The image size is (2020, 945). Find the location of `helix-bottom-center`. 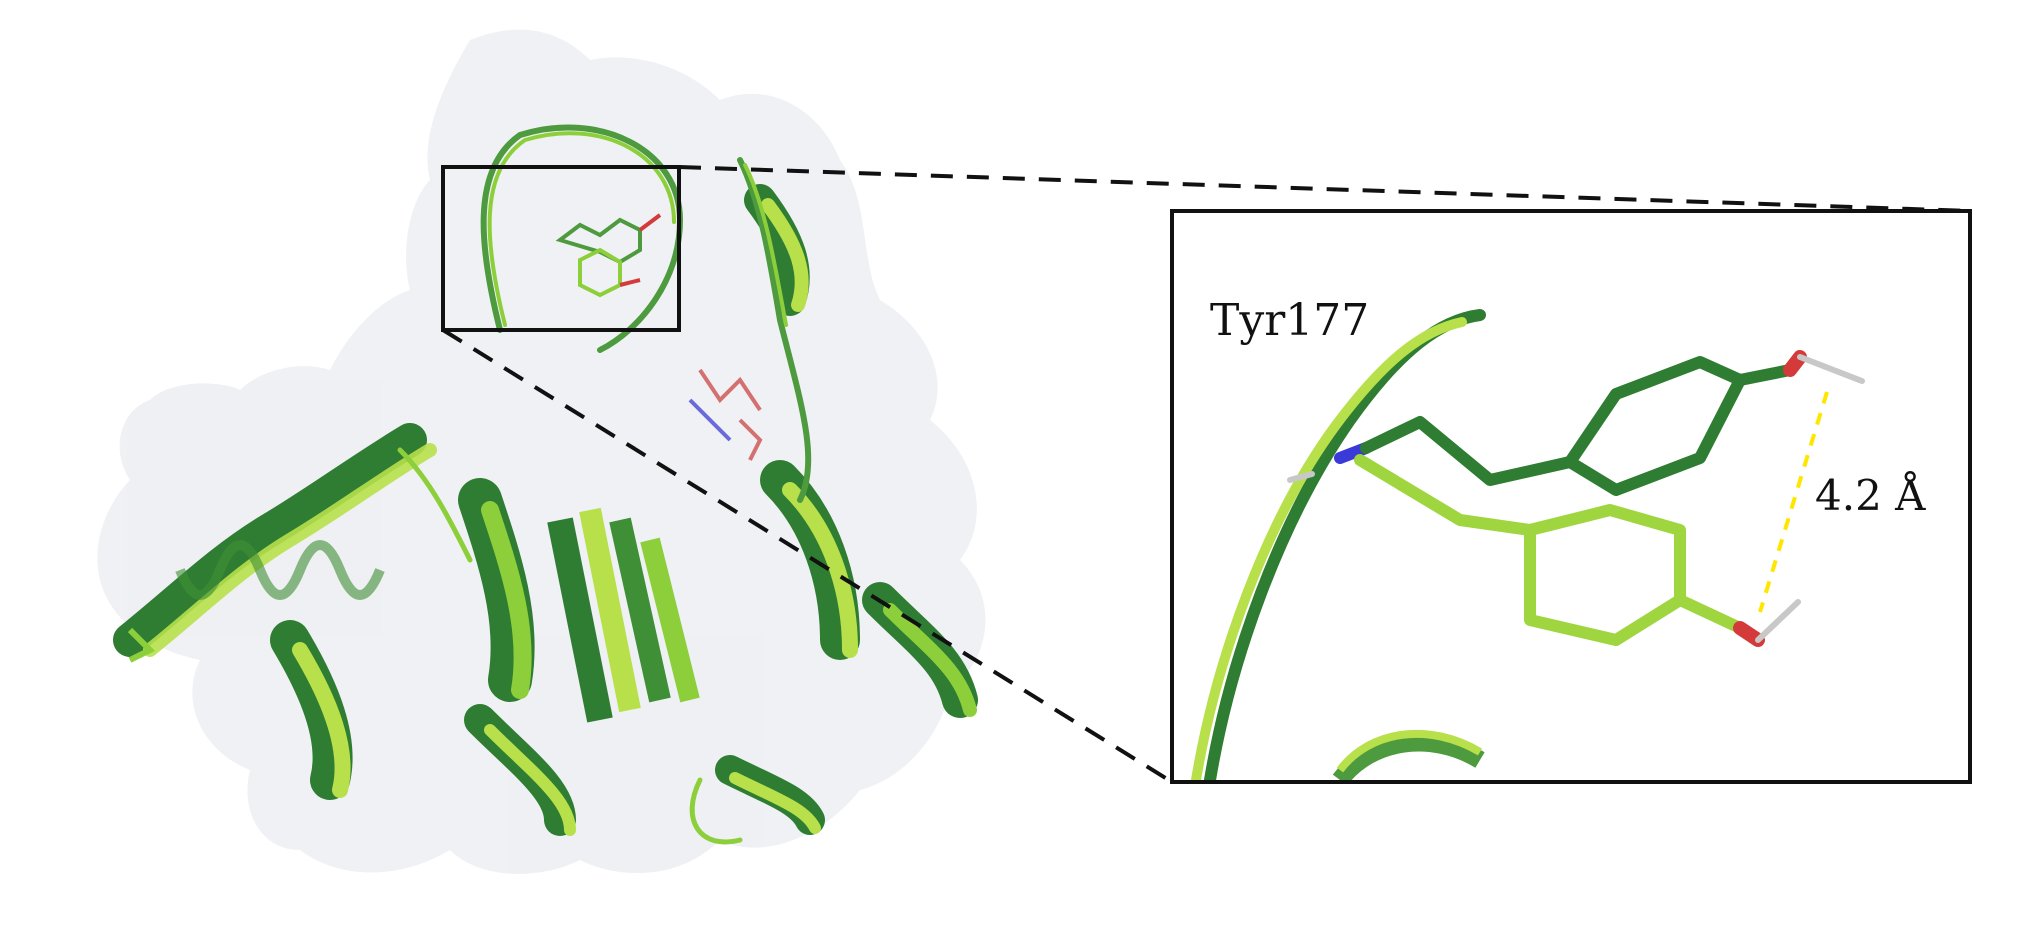

helix-bottom-center is located at coordinates (520, 770).